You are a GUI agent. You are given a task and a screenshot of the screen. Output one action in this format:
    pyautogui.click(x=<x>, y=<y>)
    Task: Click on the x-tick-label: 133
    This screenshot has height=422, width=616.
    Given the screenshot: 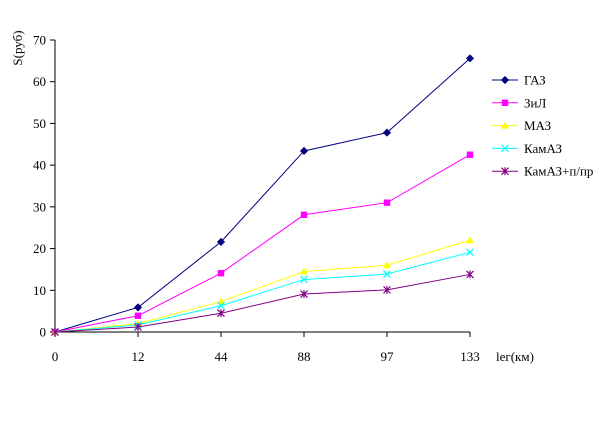 What is the action you would take?
    pyautogui.click(x=470, y=356)
    